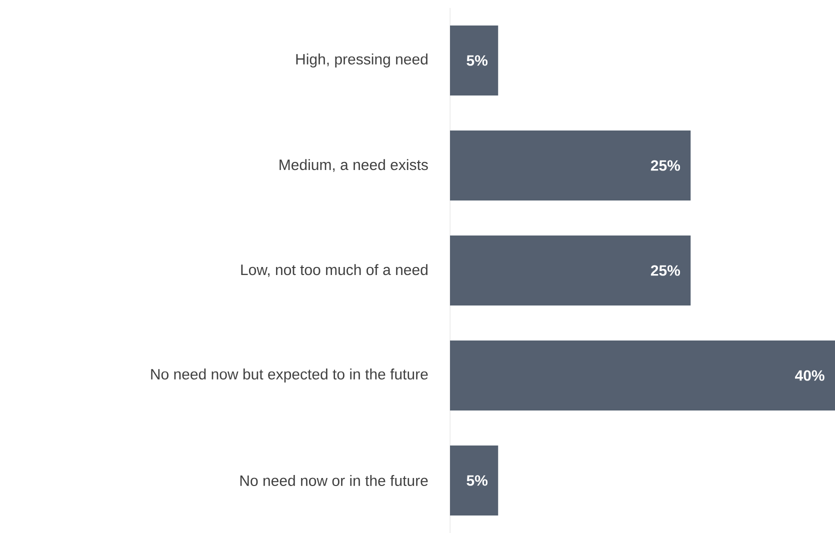 Image resolution: width=835 pixels, height=533 pixels. I want to click on y-tick-label: No need now but expected to in the future, so click(289, 375).